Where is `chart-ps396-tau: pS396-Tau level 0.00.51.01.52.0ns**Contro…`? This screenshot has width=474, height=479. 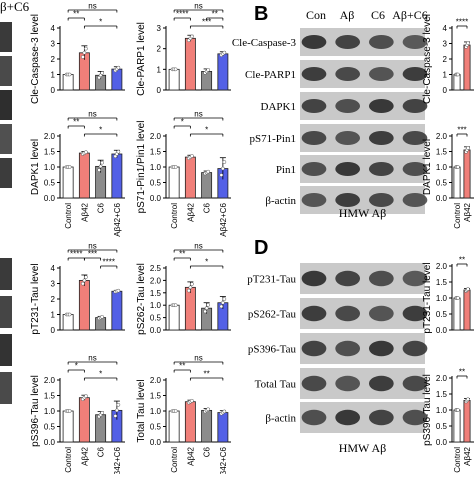
chart-ps396-tau: pS396-Tau level 0.00.51.01.52.0ns**Contro… is located at coordinates (77, 416).